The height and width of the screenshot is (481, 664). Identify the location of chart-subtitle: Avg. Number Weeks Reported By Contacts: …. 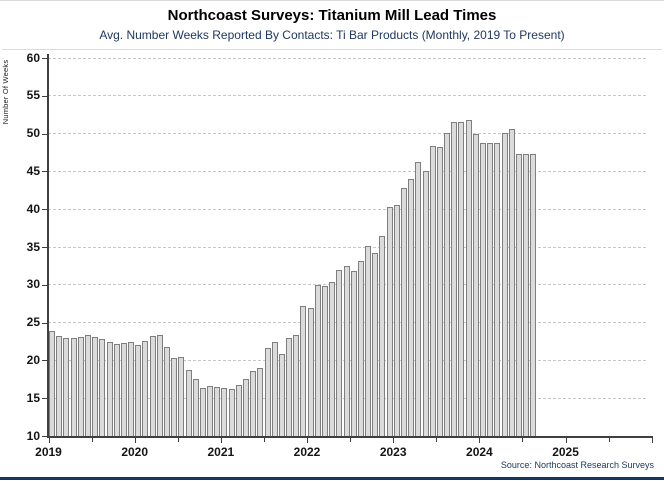
(332, 35).